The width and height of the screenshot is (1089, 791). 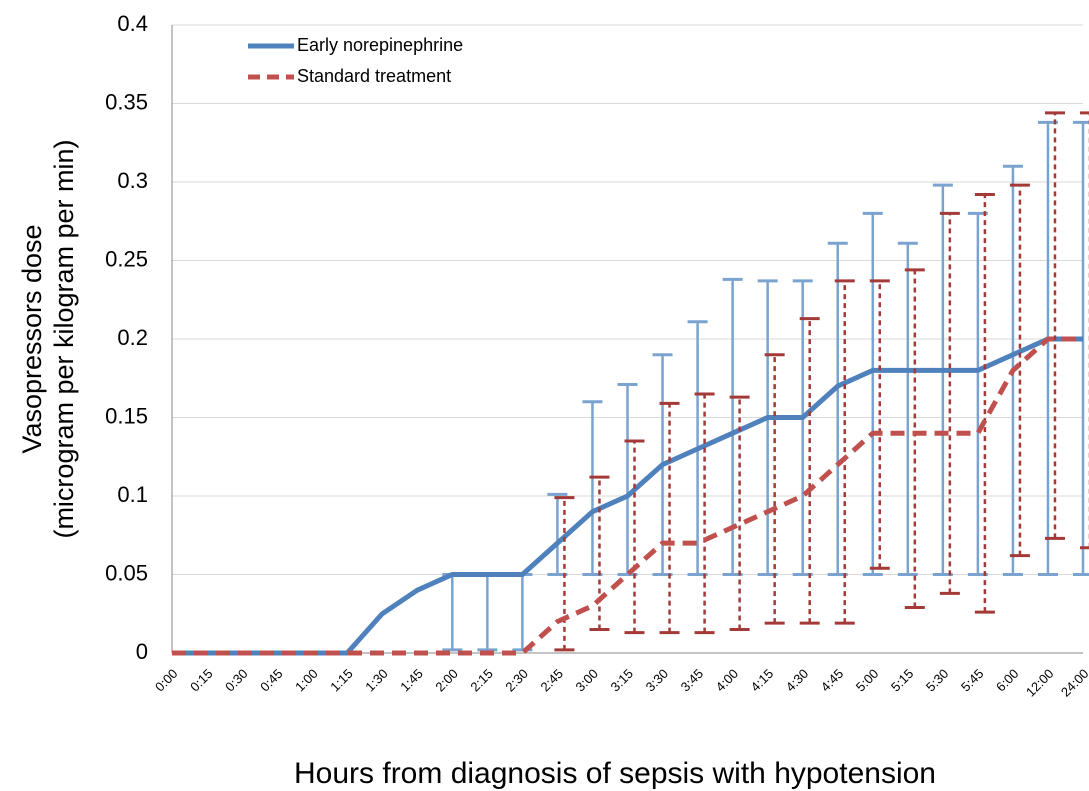 I want to click on x-tick-label: 3:30, so click(x=657, y=680).